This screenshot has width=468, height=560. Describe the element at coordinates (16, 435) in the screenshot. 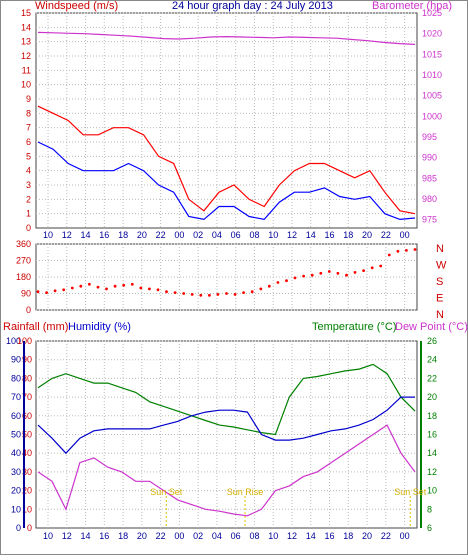

I see `rainfall-tick-label: 50` at that location.